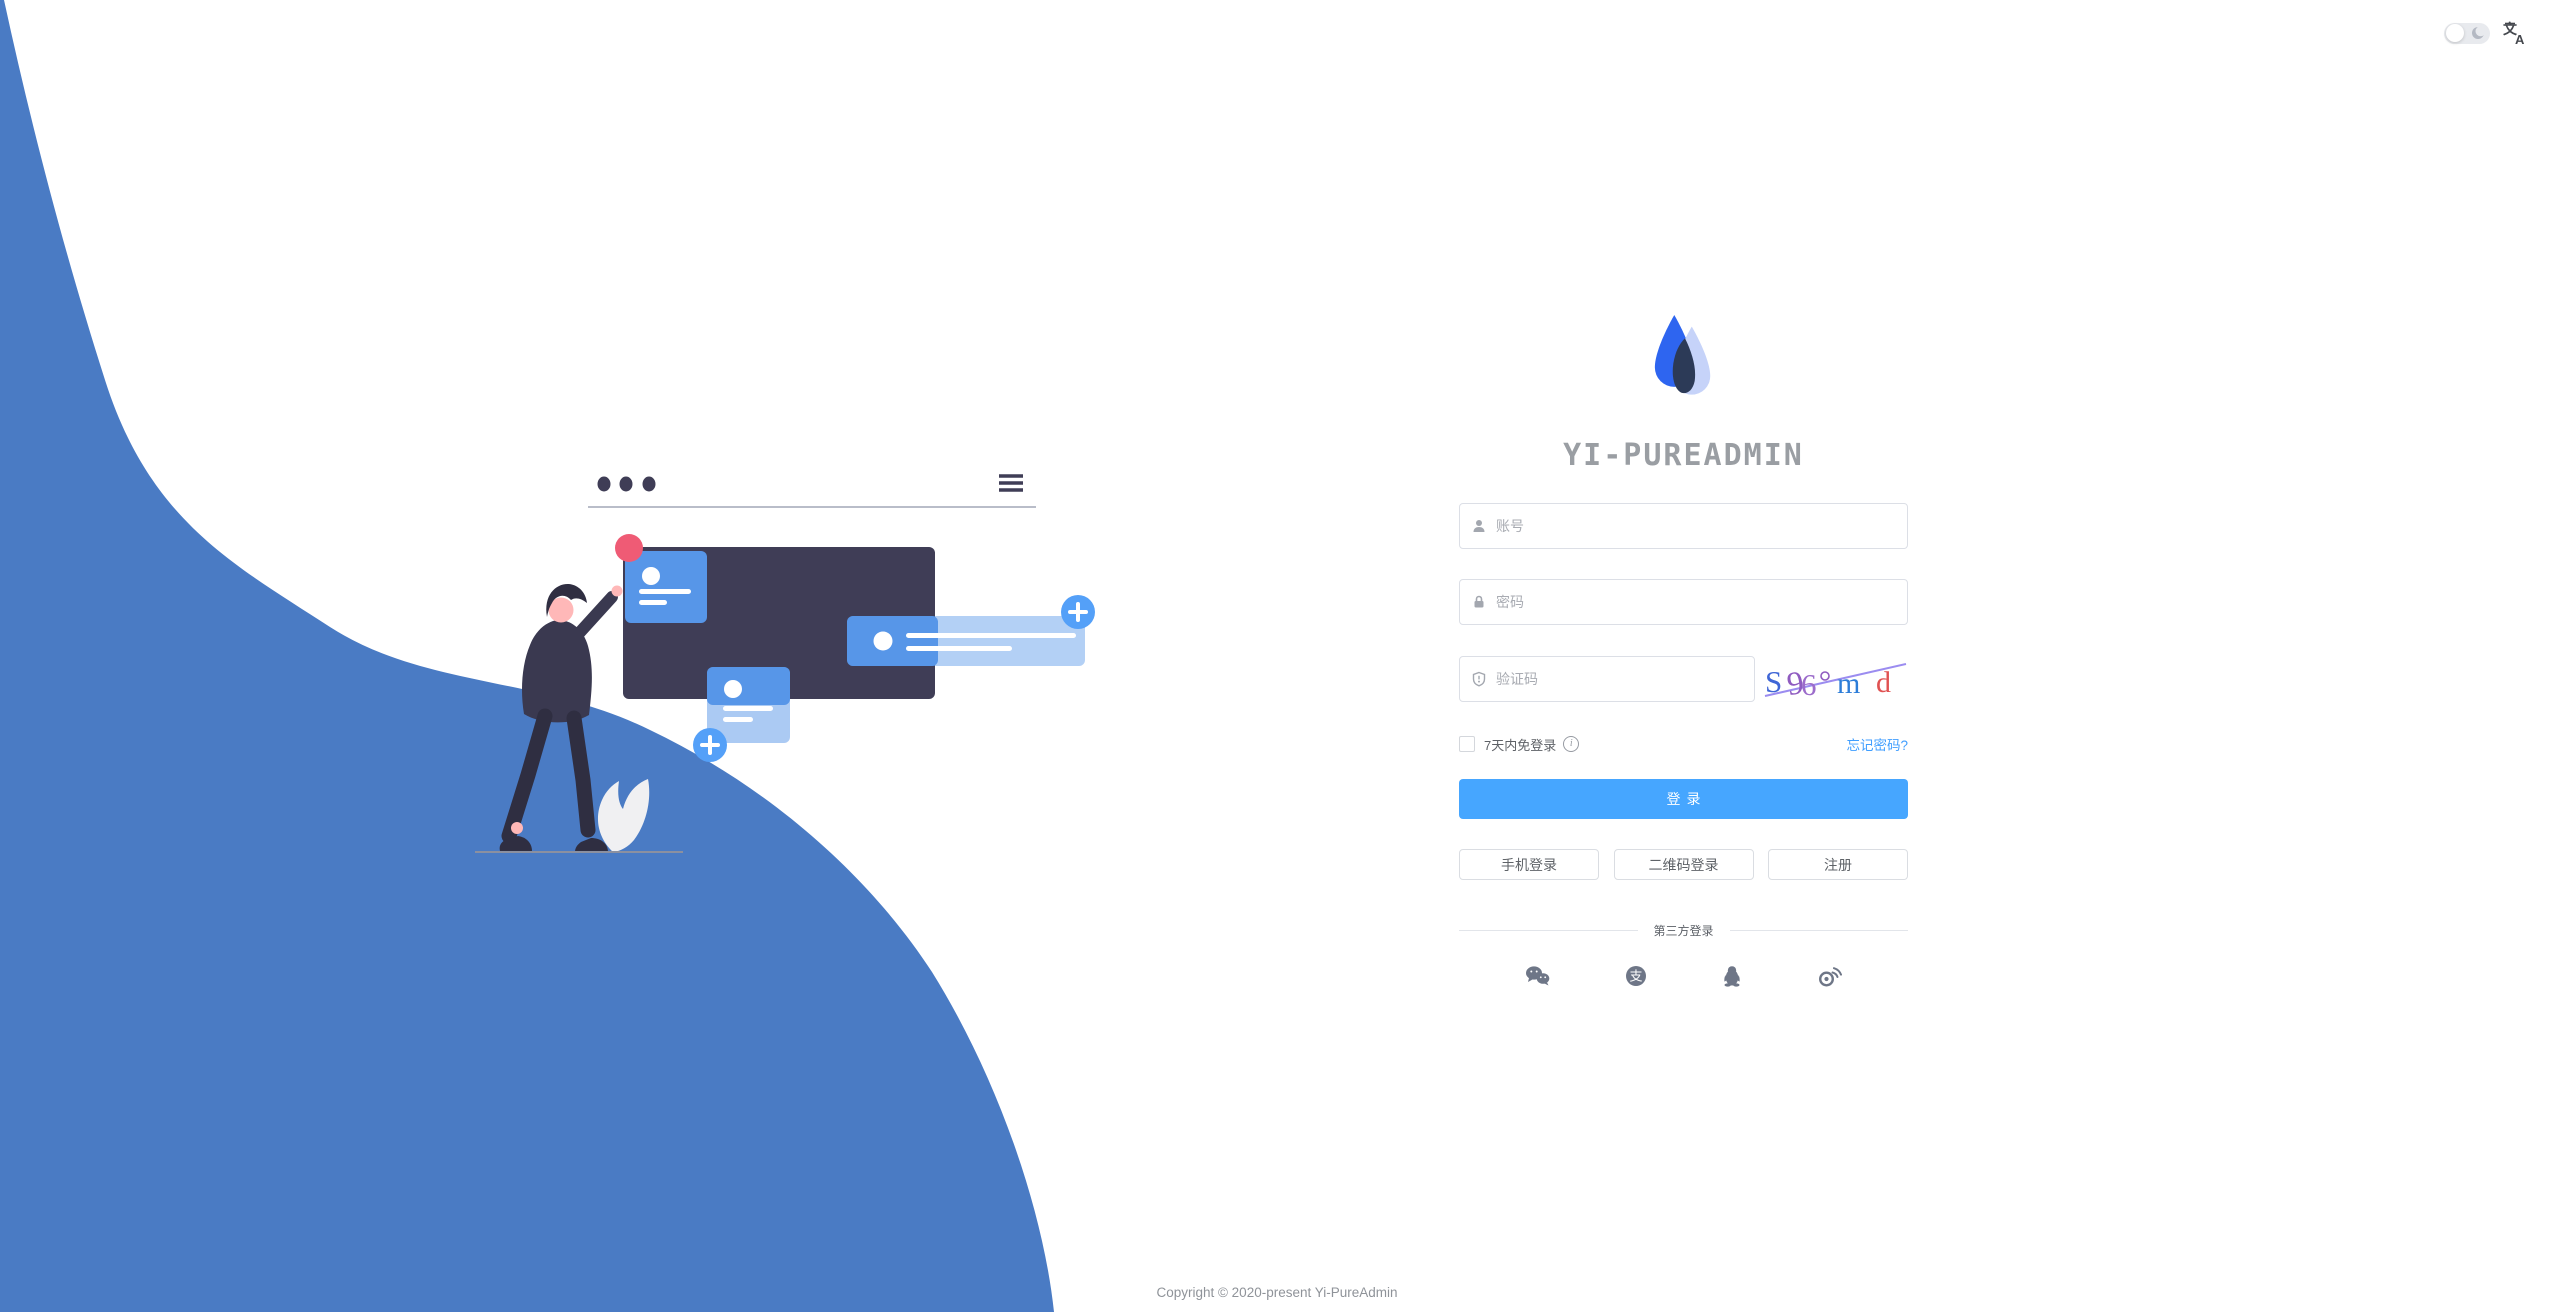 The height and width of the screenshot is (1312, 2554). What do you see at coordinates (1529, 864) in the screenshot?
I see `phone-login-button: 手机登录` at bounding box center [1529, 864].